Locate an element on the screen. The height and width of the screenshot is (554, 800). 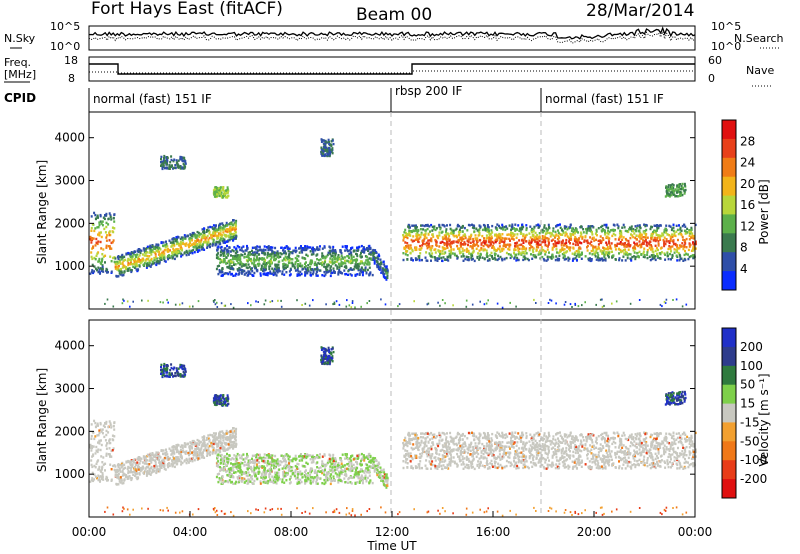
freq-unit-label: [MHz] is located at coordinates (20, 74).